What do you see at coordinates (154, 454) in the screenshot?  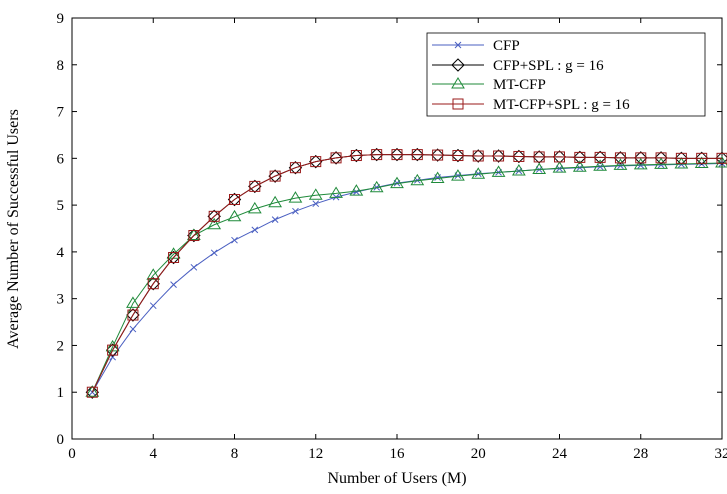 I see `x-tick-label: 4` at bounding box center [154, 454].